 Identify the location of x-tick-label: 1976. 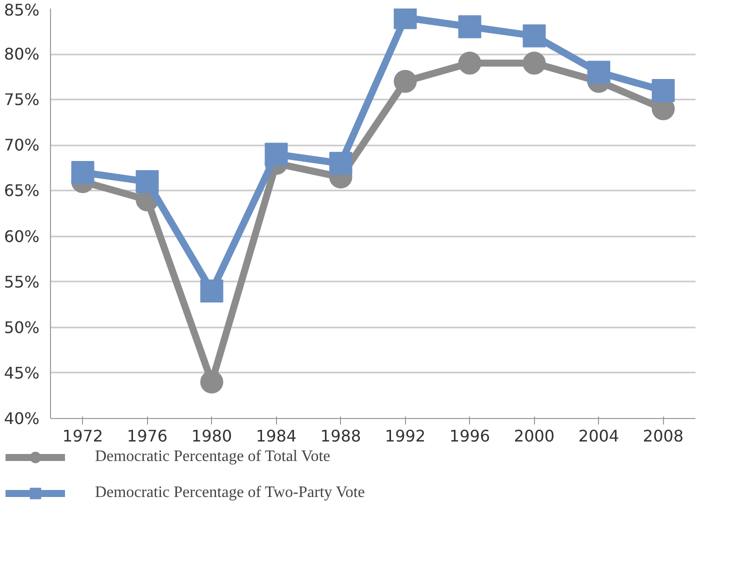
(147, 436).